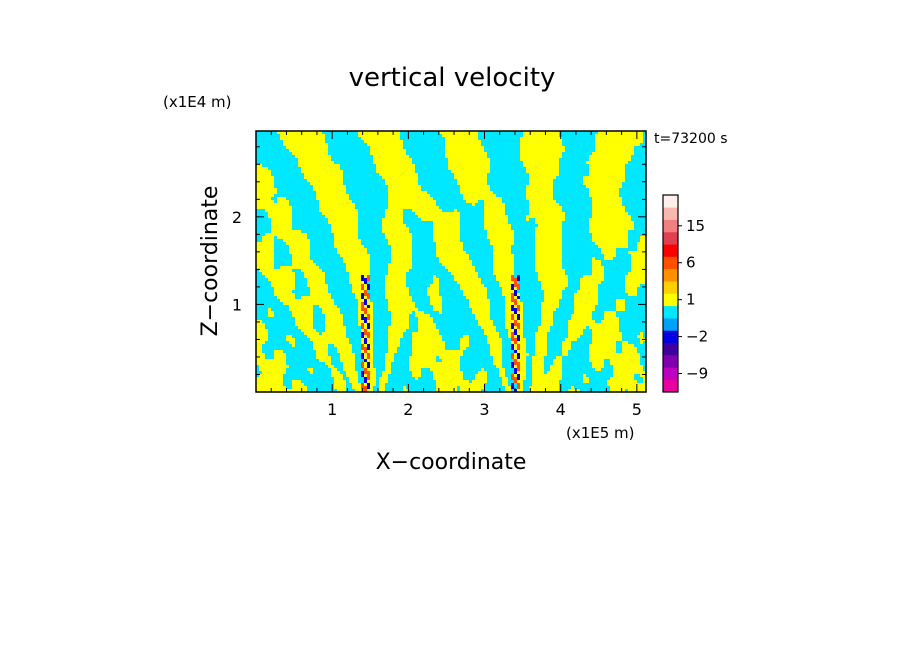 The image size is (904, 654). I want to click on colorbar-labels: 15 6 1 −2 −9, so click(693, 300).